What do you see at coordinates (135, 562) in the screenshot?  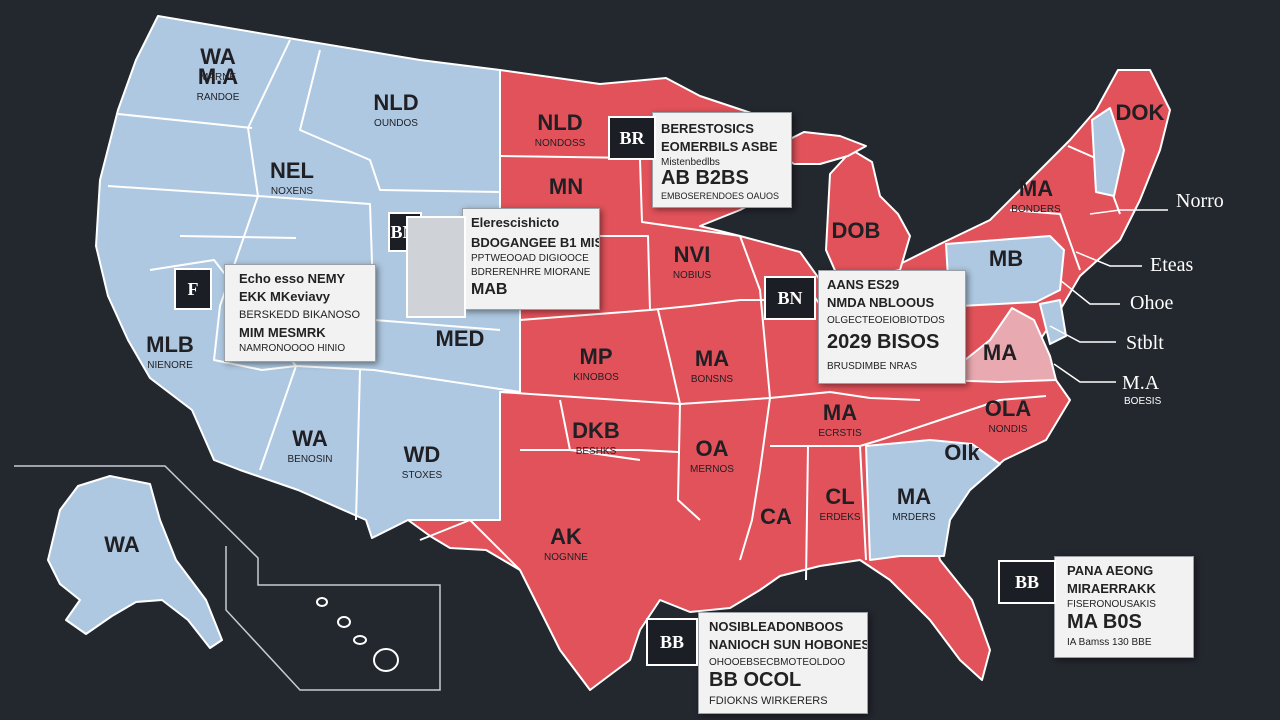 I see `state-alaska` at bounding box center [135, 562].